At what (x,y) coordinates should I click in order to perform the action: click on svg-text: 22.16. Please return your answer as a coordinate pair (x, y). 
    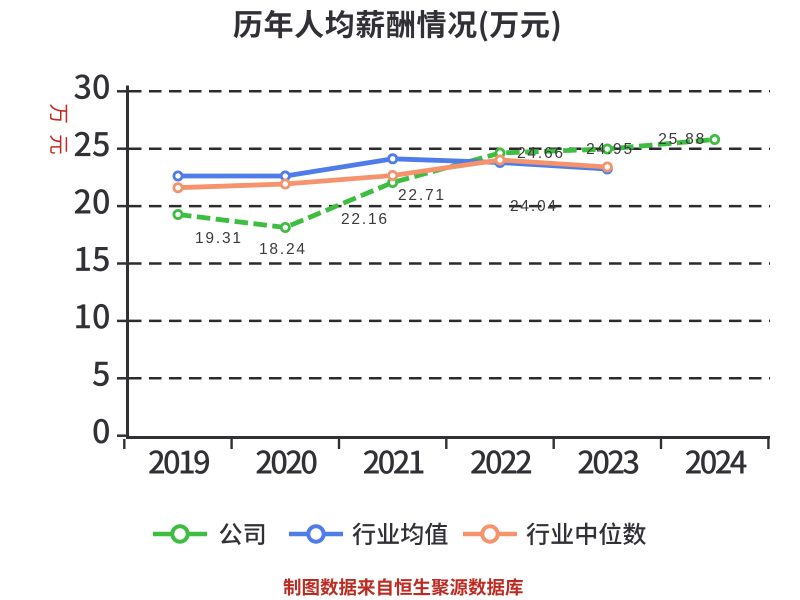
    Looking at the image, I should click on (365, 219).